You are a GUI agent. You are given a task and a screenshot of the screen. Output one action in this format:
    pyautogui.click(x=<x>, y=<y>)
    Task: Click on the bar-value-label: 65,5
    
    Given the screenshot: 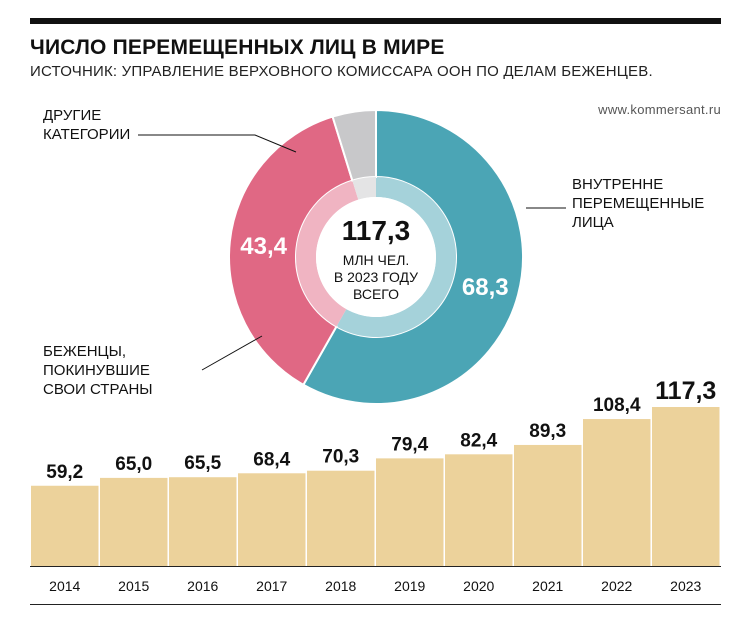 What is the action you would take?
    pyautogui.click(x=202, y=463)
    